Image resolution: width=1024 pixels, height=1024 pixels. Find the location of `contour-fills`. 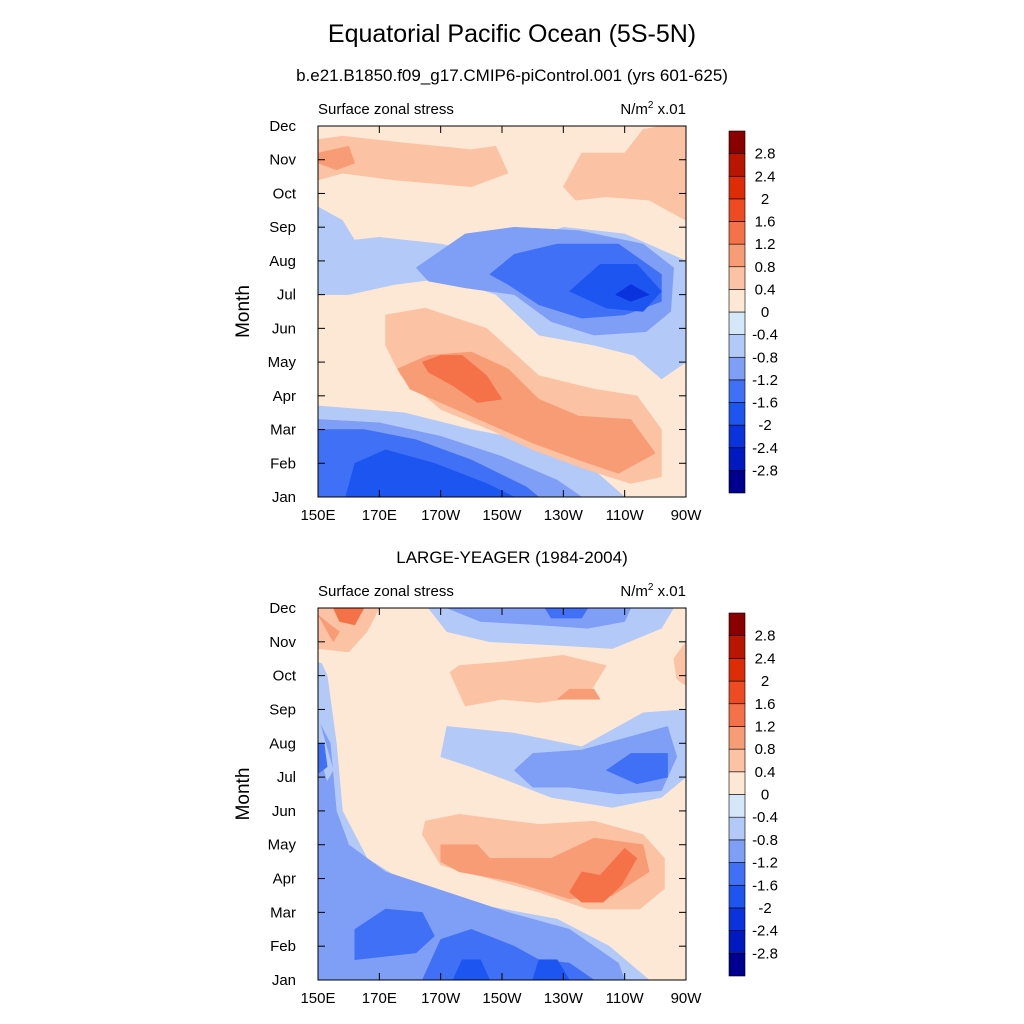

contour-fills is located at coordinates (502, 794).